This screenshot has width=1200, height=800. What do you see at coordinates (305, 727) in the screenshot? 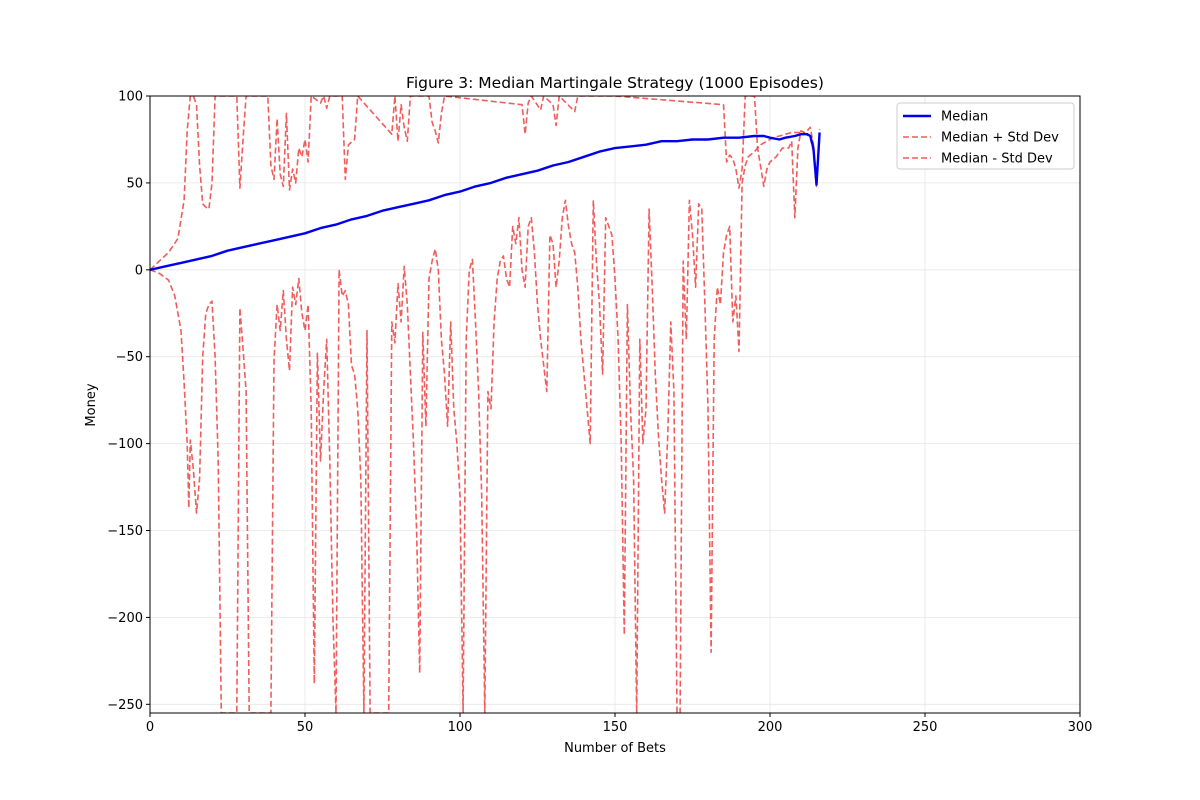
I see `x-tick-label: 50` at bounding box center [305, 727].